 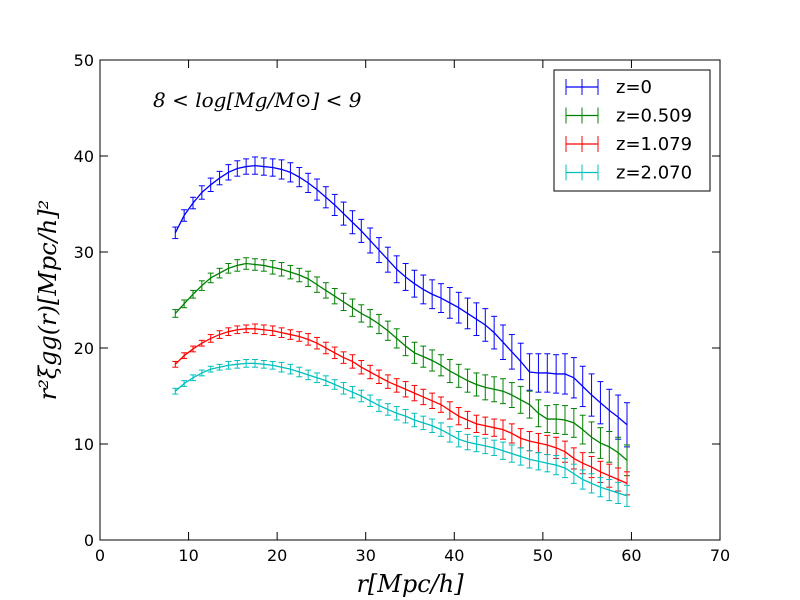 I want to click on y-tick-label: 50, so click(x=84, y=60).